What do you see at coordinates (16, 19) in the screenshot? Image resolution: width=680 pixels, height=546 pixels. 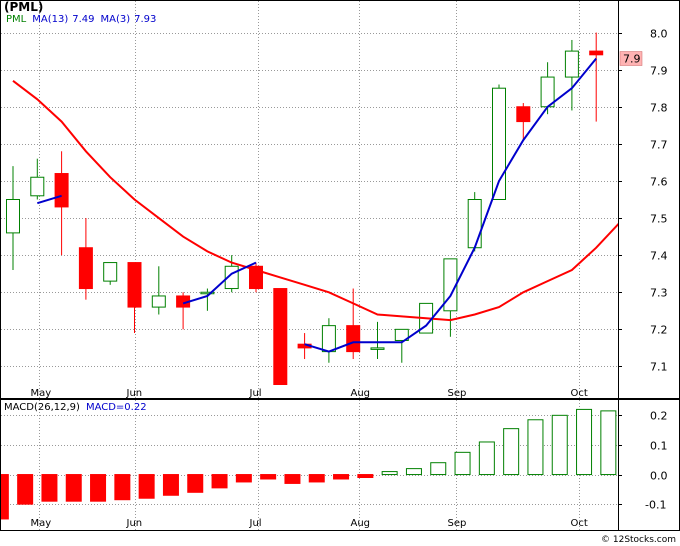 I see `legend-symbol: PML` at bounding box center [16, 19].